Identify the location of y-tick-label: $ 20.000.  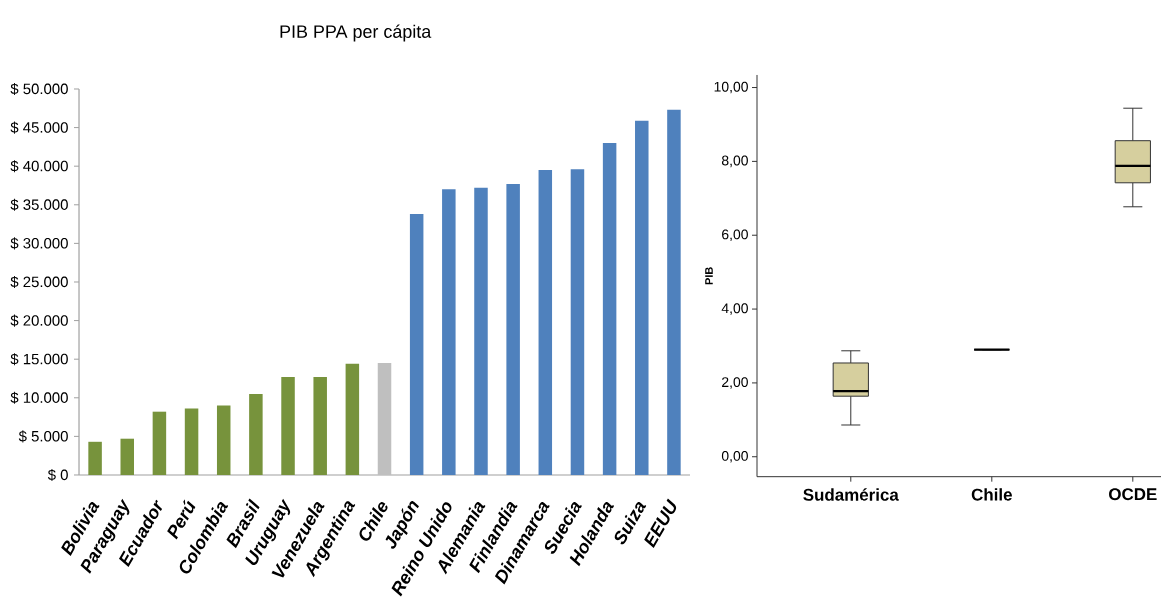
(39, 320).